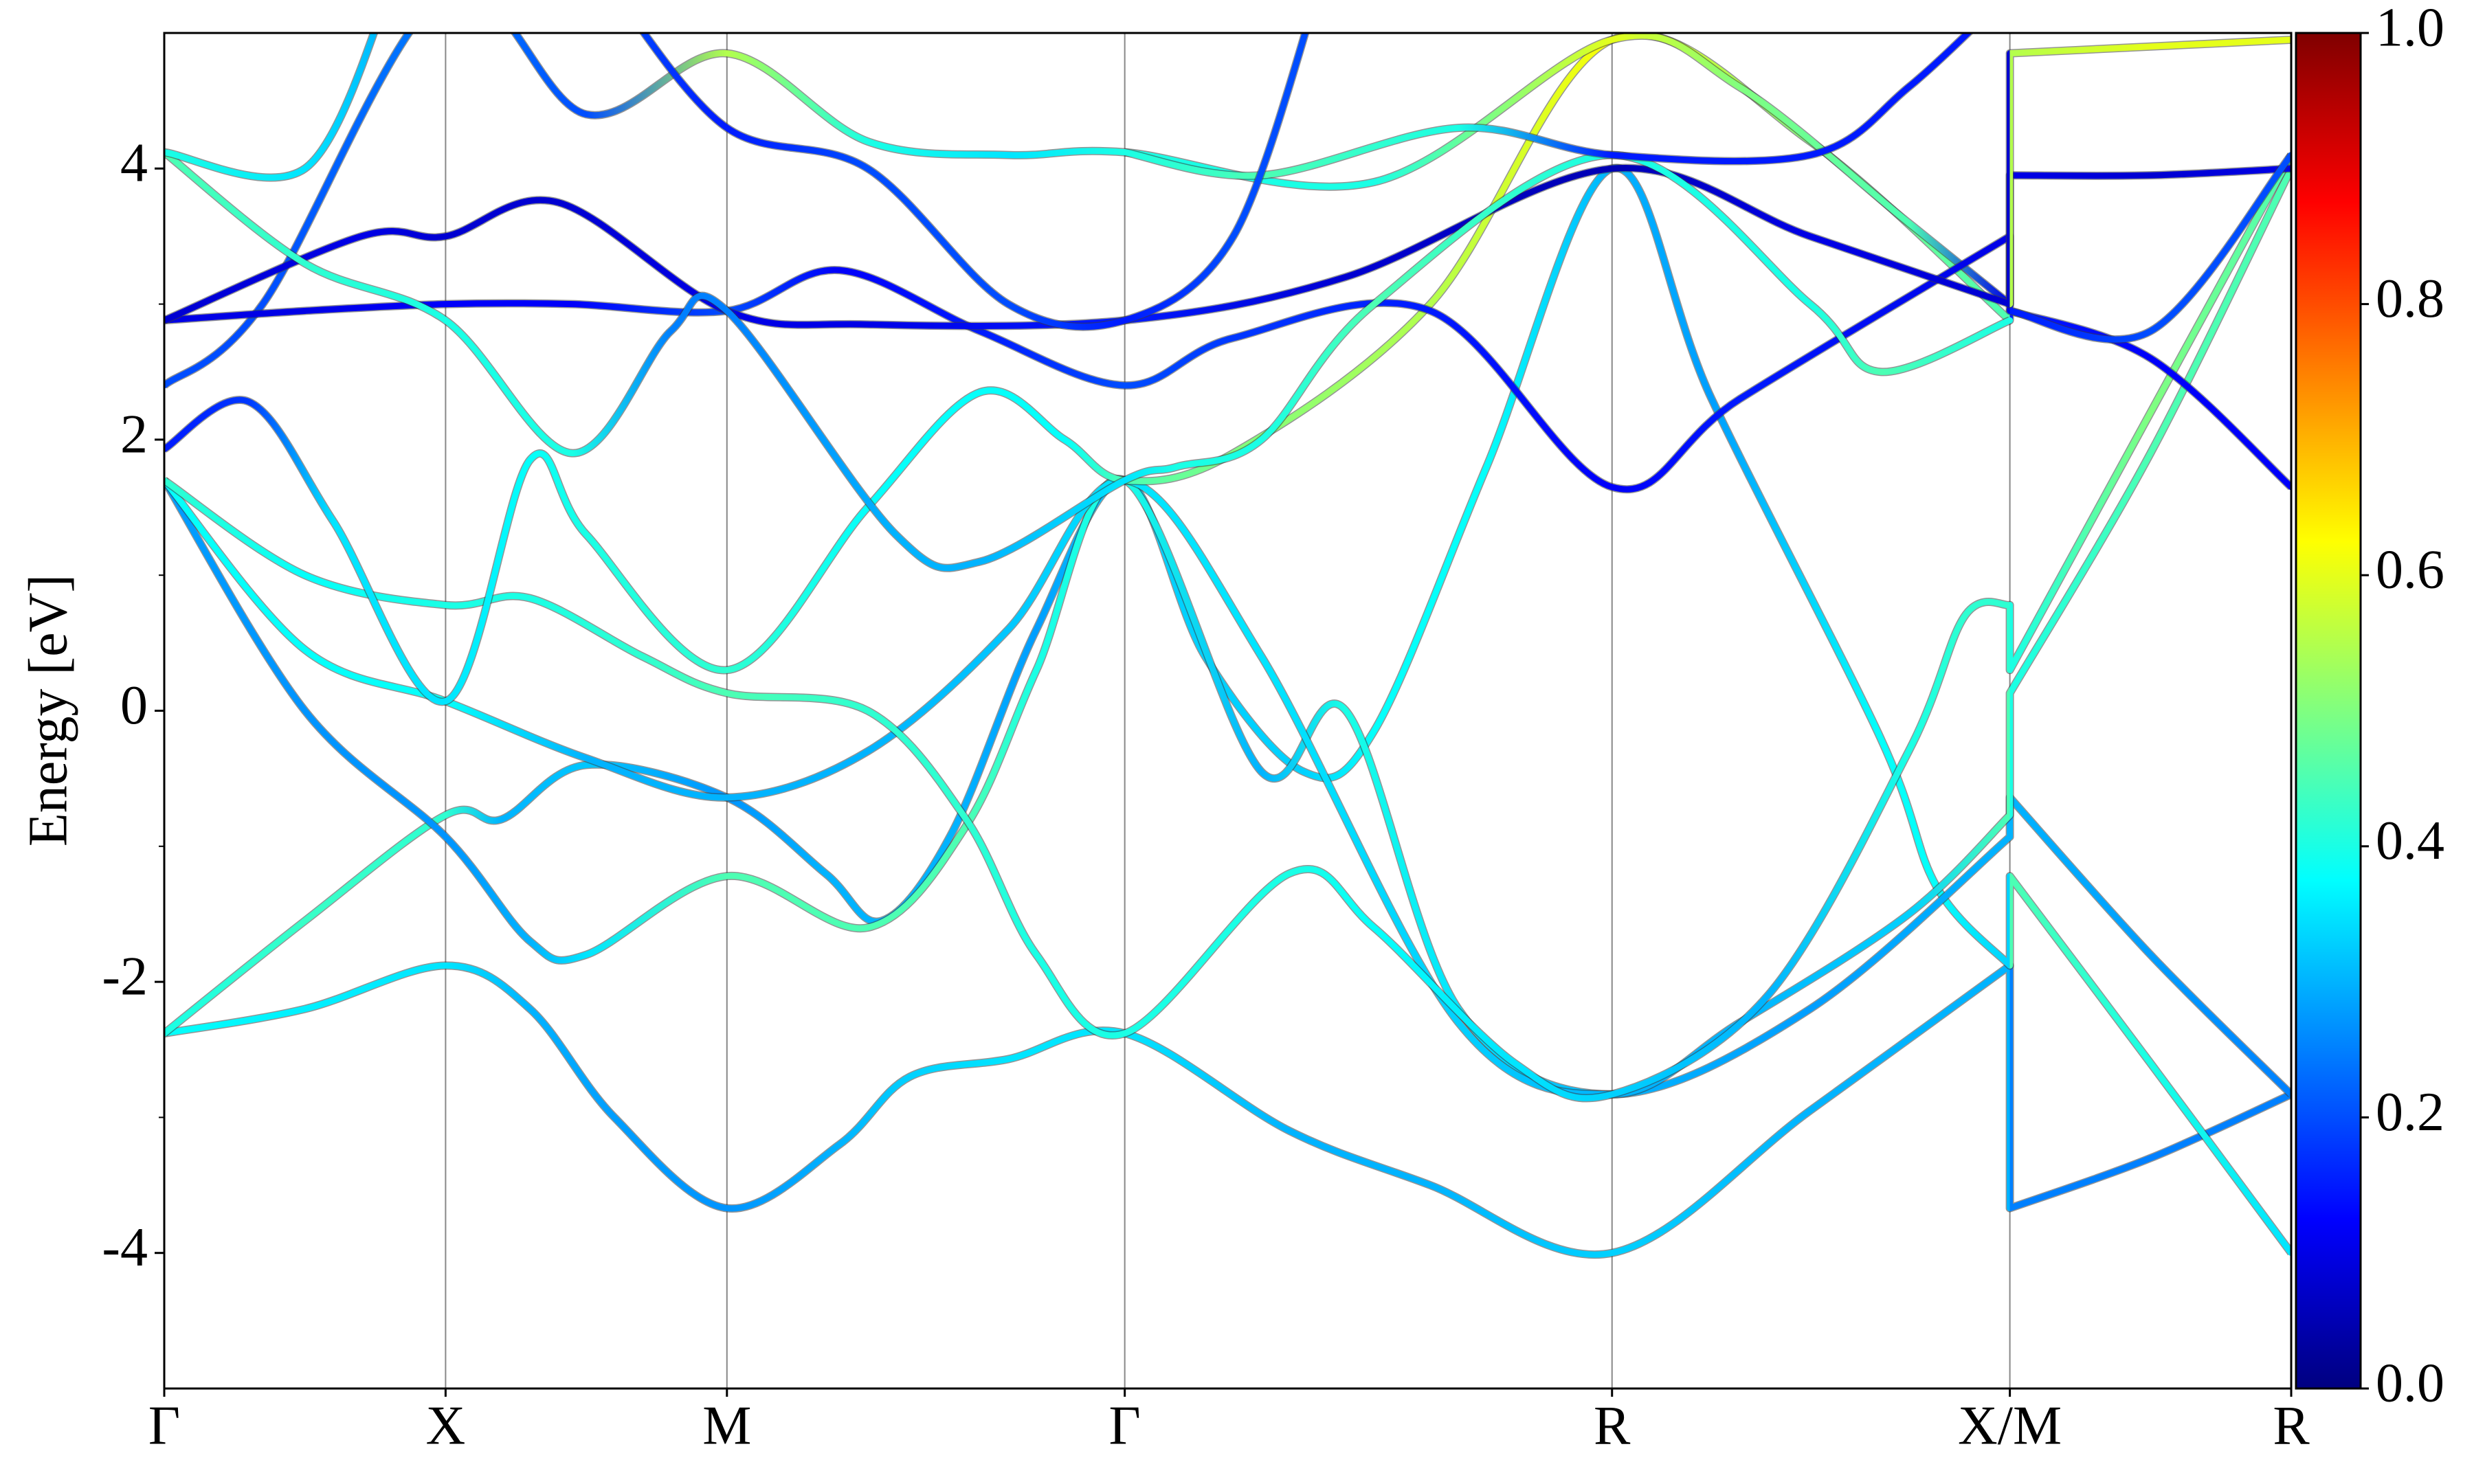  I want to click on colorbar, so click(2328, 711).